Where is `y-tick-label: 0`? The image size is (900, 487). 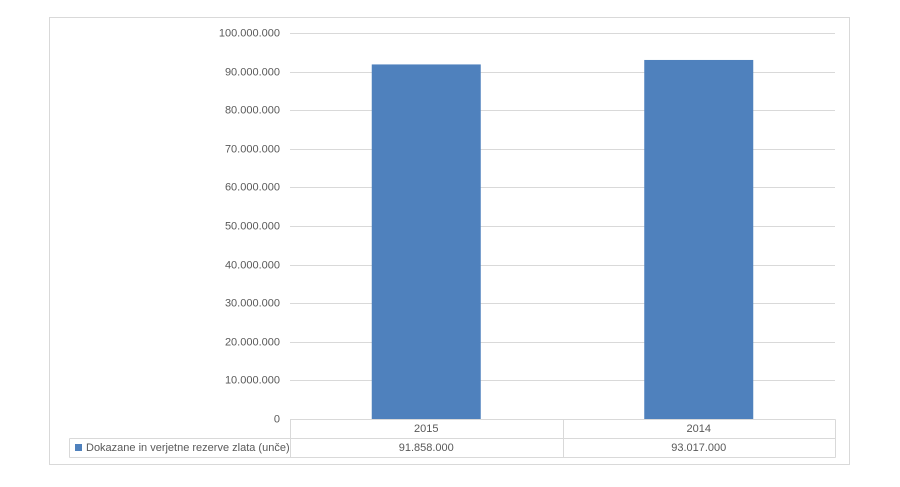 y-tick-label: 0 is located at coordinates (277, 419).